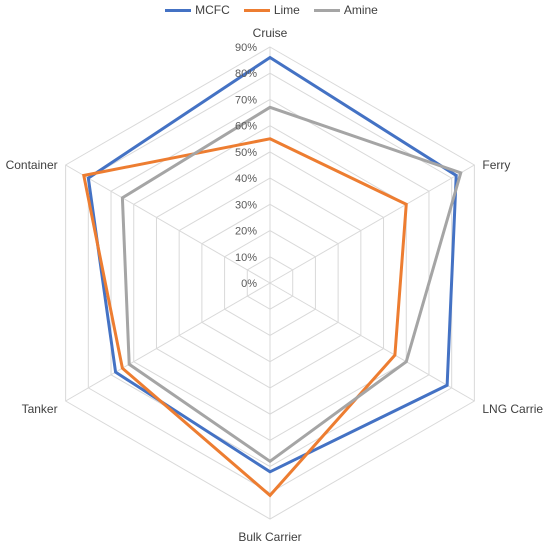  I want to click on legend-item-amine: Amine, so click(345, 10).